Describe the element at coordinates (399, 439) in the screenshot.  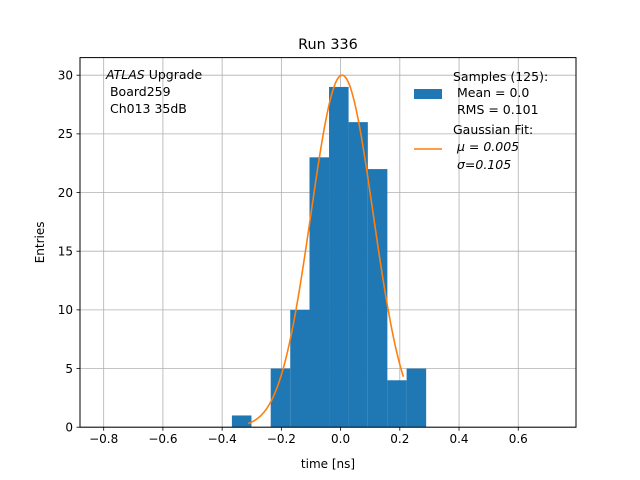
I see `x-tick-label: 0.2` at that location.